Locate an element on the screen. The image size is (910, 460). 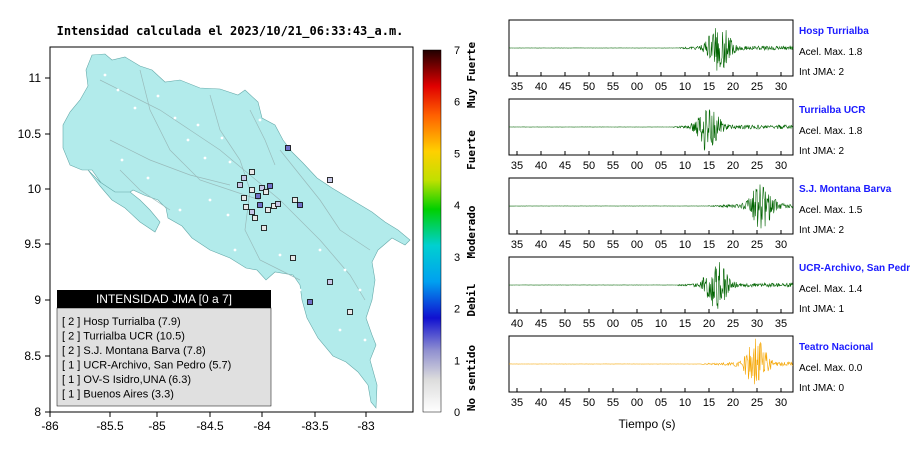
waveform-tick-label: 25 is located at coordinates (757, 245).